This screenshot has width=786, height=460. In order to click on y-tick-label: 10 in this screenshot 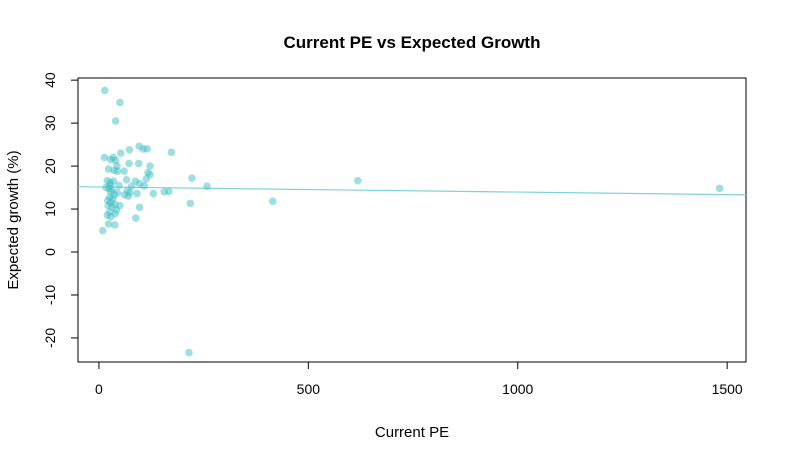, I will do `click(50, 209)`.